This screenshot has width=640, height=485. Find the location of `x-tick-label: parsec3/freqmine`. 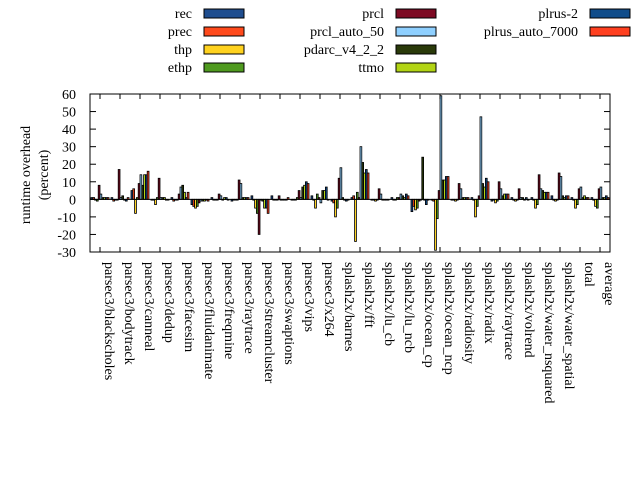

x-tick-label: parsec3/freqmine is located at coordinates (228, 310).